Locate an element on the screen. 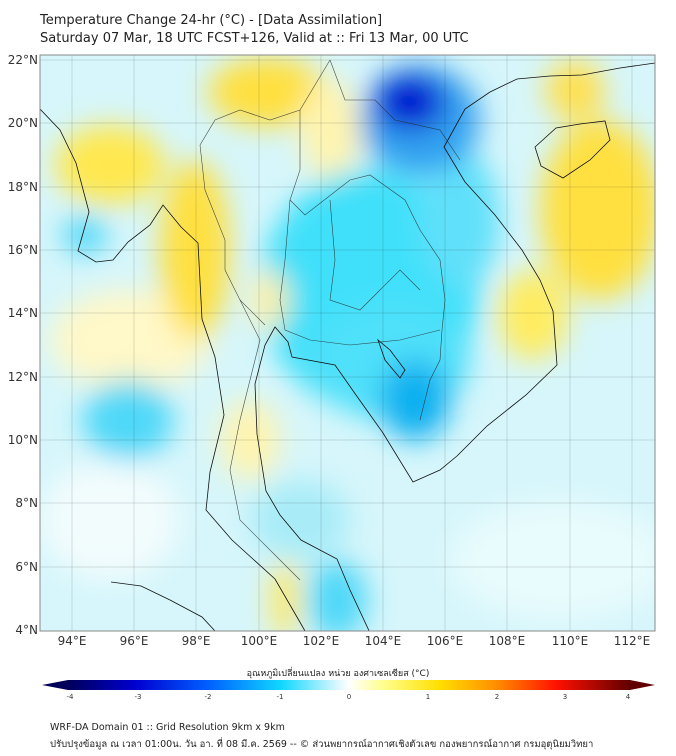 The width and height of the screenshot is (676, 756). colorbar-tick: 0 is located at coordinates (349, 697).